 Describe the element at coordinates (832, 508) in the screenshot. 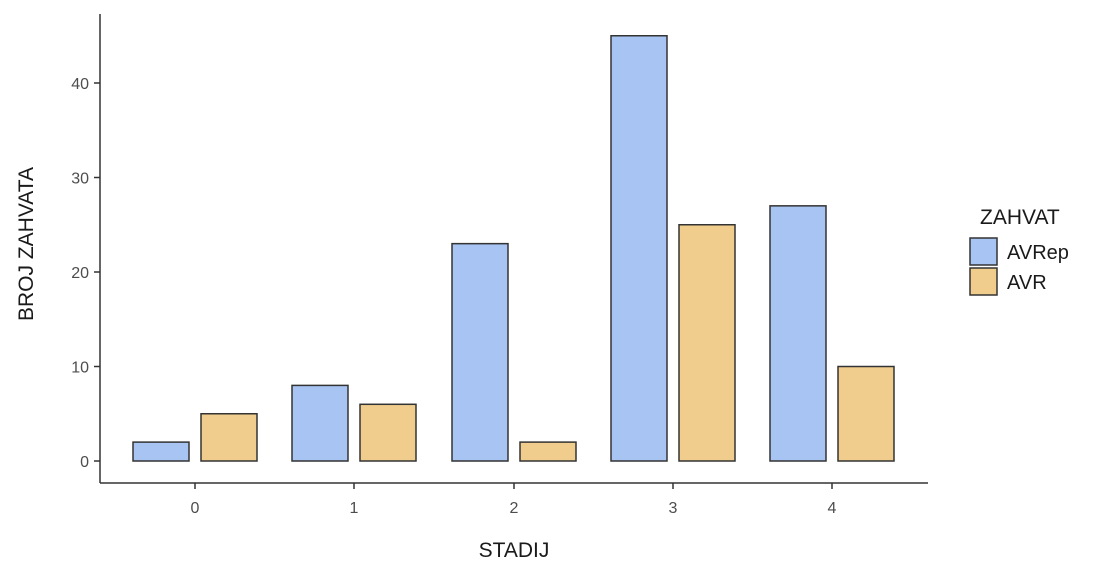

I see `x-tick-label: 4` at that location.